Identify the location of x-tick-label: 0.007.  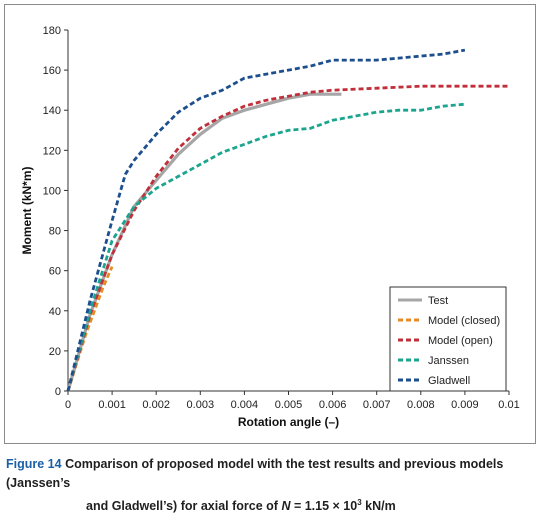
(377, 405).